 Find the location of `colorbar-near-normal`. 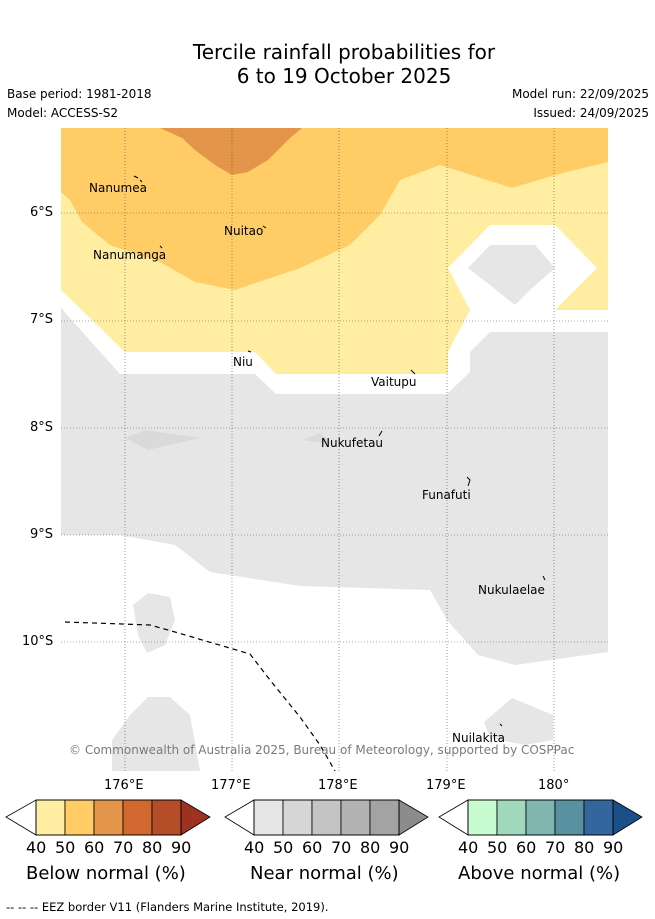

colorbar-near-normal is located at coordinates (326, 817).